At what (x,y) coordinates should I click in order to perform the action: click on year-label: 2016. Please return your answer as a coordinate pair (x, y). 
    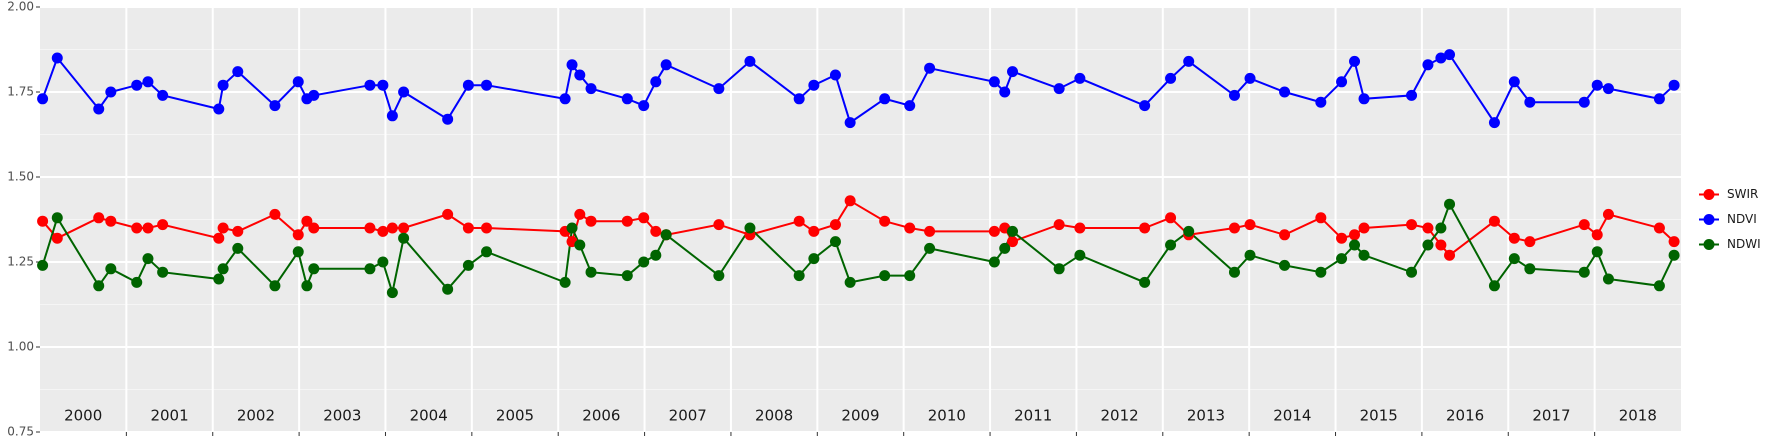
    Looking at the image, I should click on (1465, 416).